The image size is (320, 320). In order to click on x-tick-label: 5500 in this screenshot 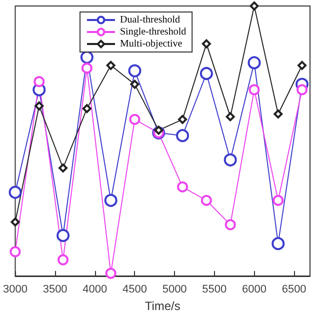, I will do `click(214, 290)`.